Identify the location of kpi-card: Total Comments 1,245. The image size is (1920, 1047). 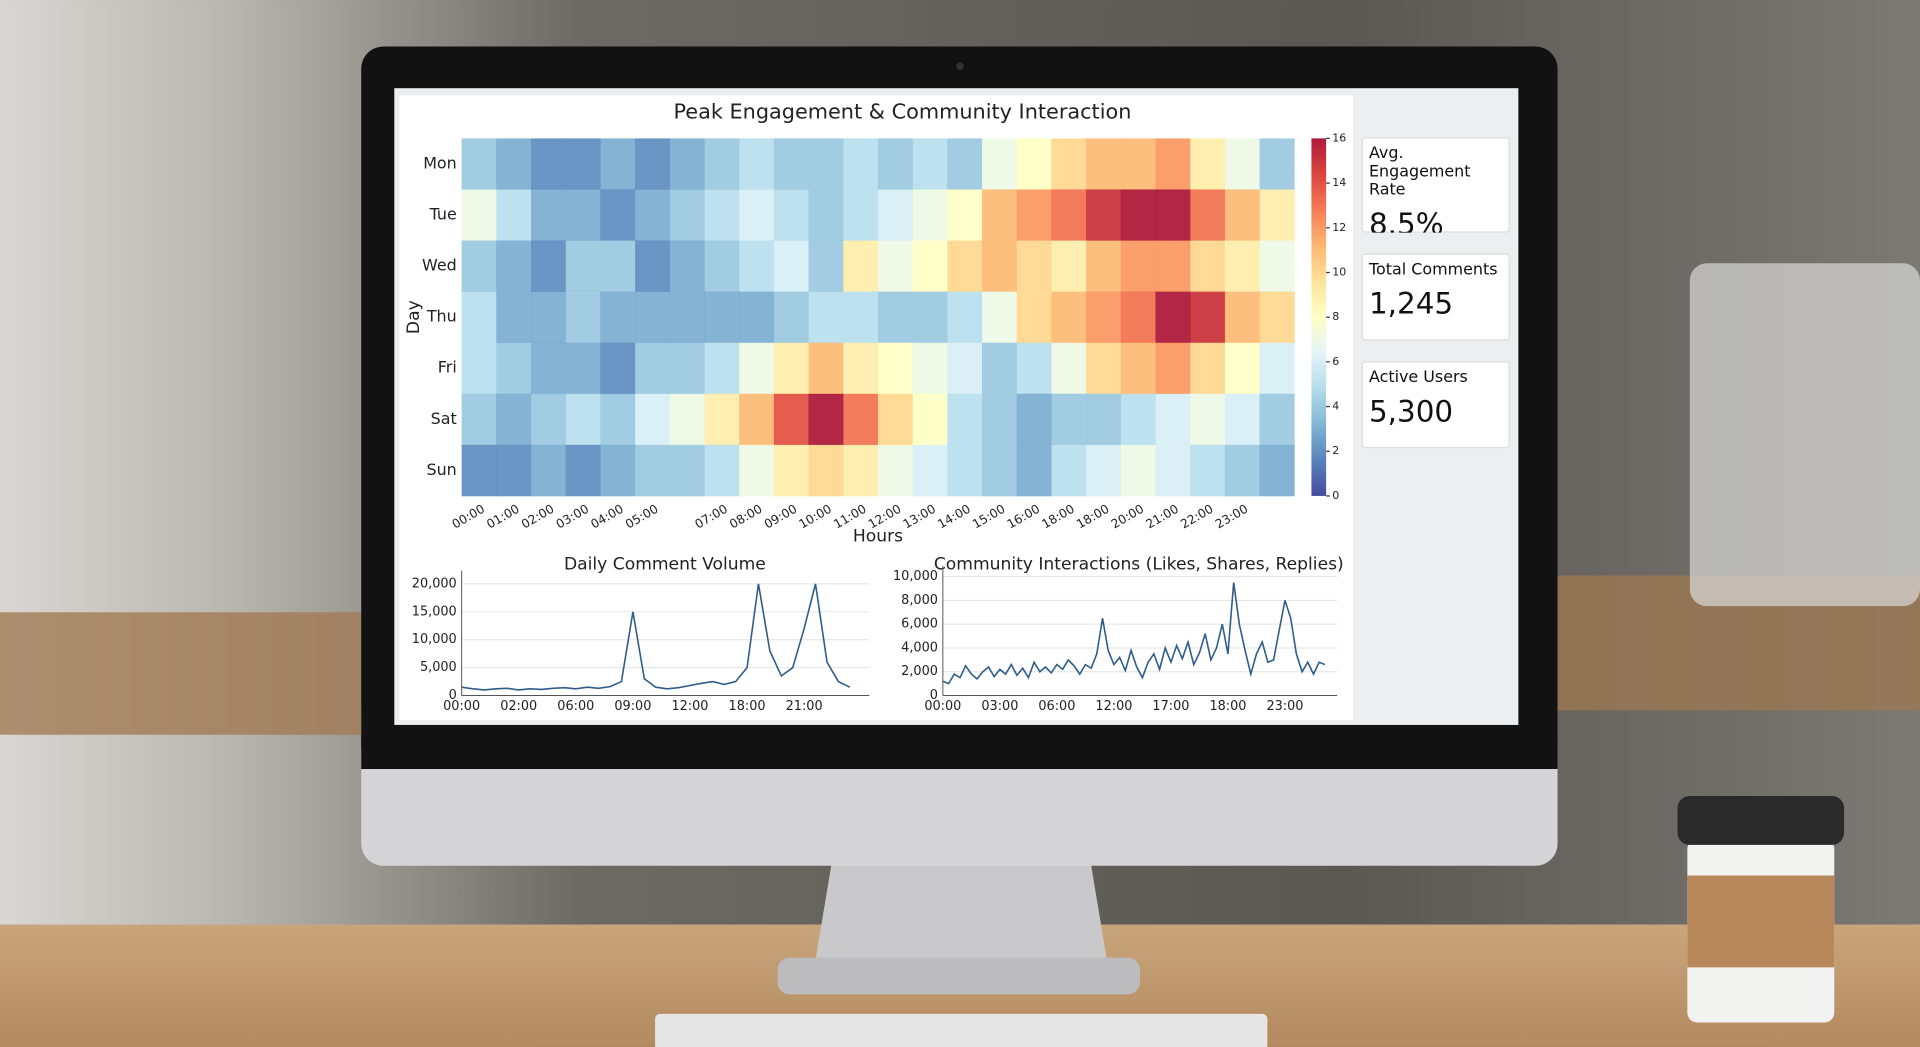
(1435, 297).